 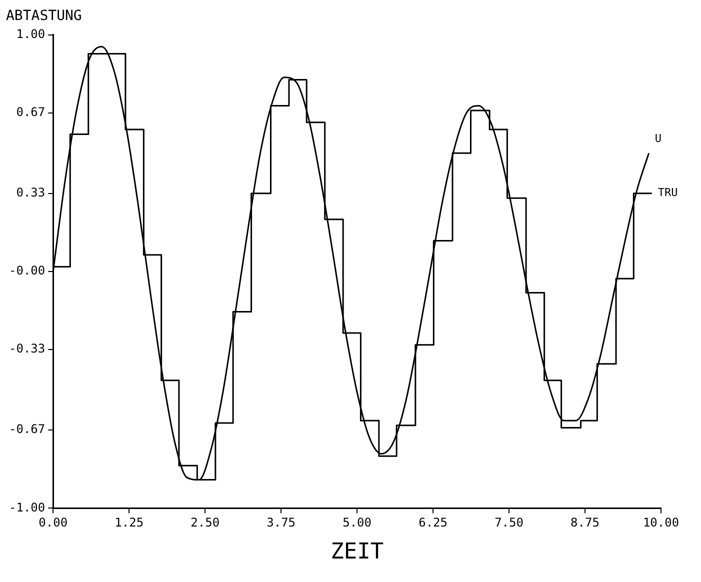 What do you see at coordinates (31, 33) in the screenshot?
I see `y-tick-label: 1.00` at bounding box center [31, 33].